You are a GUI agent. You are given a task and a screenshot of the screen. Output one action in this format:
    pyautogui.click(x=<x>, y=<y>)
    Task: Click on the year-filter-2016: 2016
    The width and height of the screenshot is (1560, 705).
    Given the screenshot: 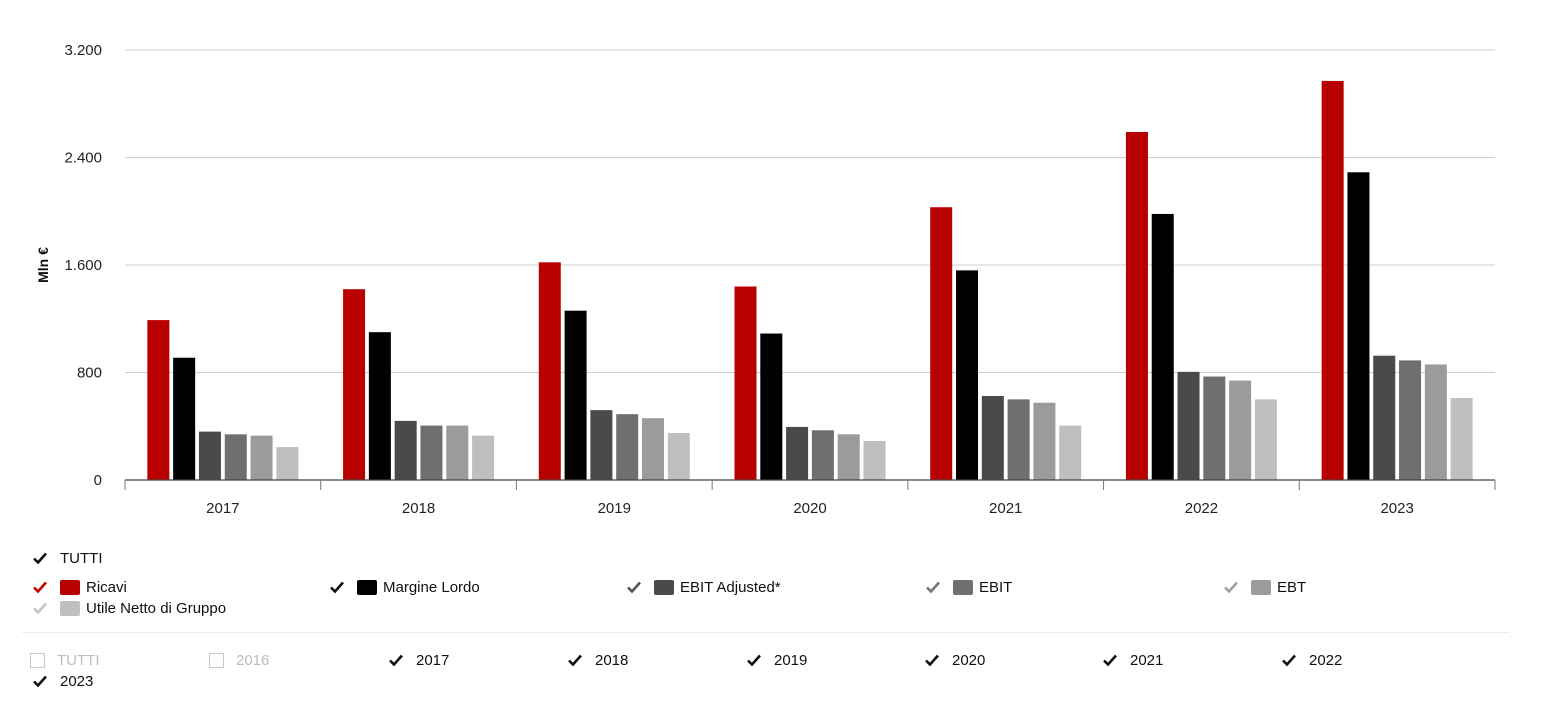 What is the action you would take?
    pyautogui.click(x=239, y=660)
    